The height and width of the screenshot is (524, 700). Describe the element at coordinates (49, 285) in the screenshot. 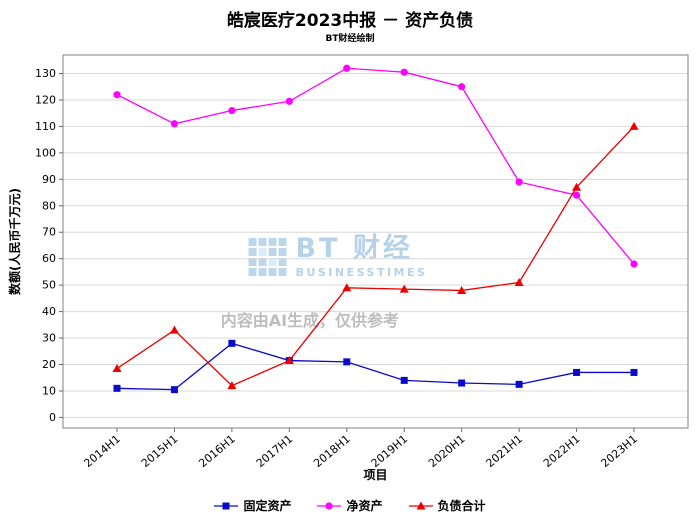

I see `svg-text: 50` at that location.